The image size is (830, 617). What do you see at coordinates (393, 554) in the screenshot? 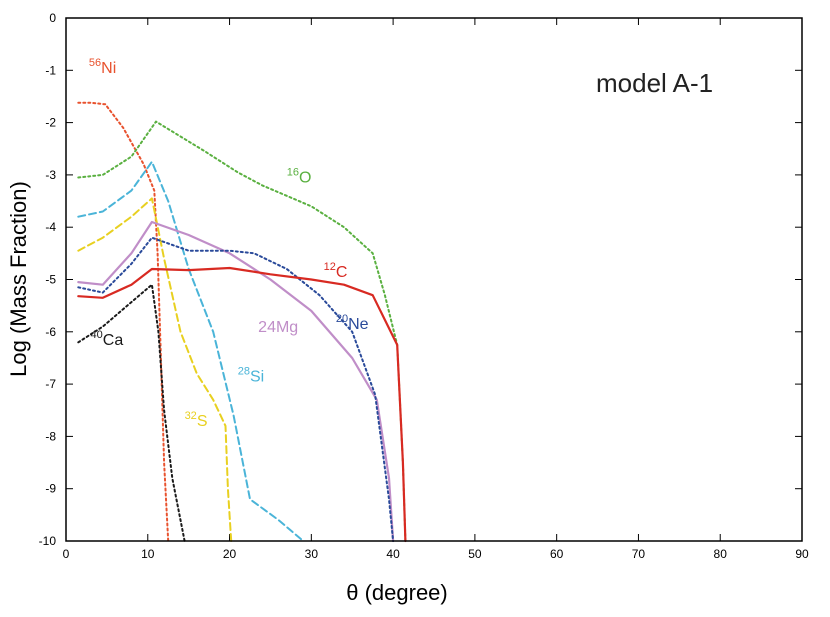
I see `x-tick-label: 40` at bounding box center [393, 554].